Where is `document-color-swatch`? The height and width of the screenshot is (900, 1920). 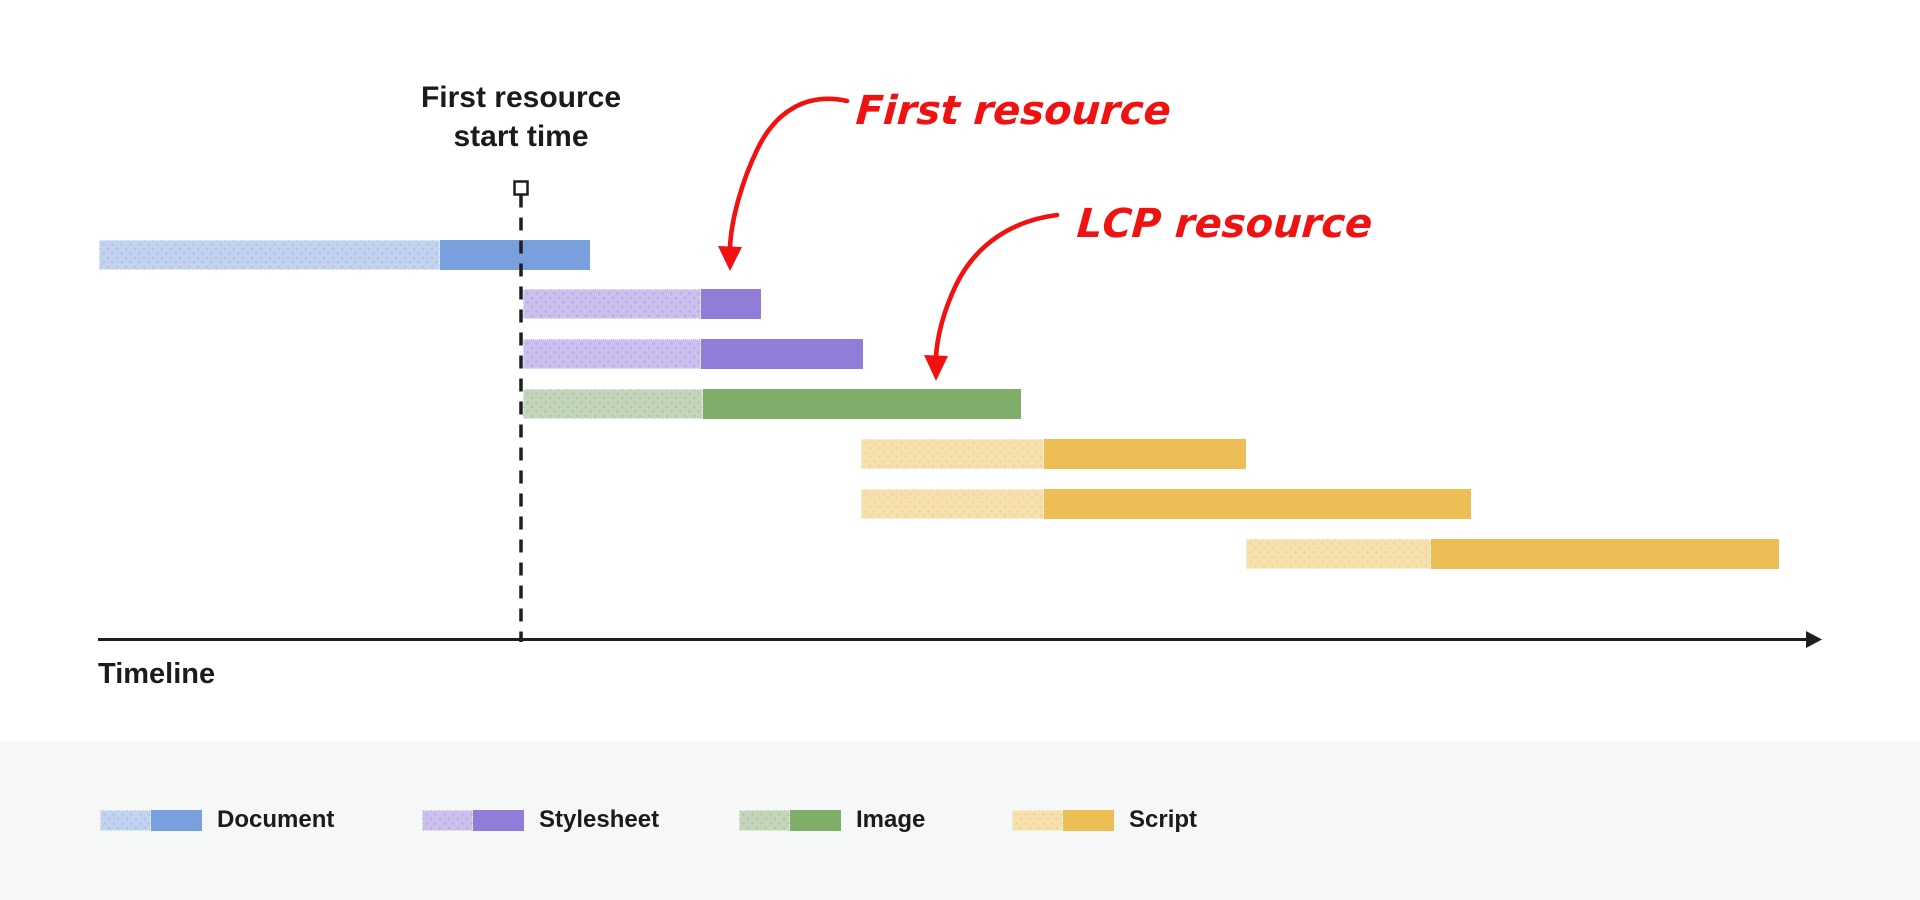 document-color-swatch is located at coordinates (151, 820).